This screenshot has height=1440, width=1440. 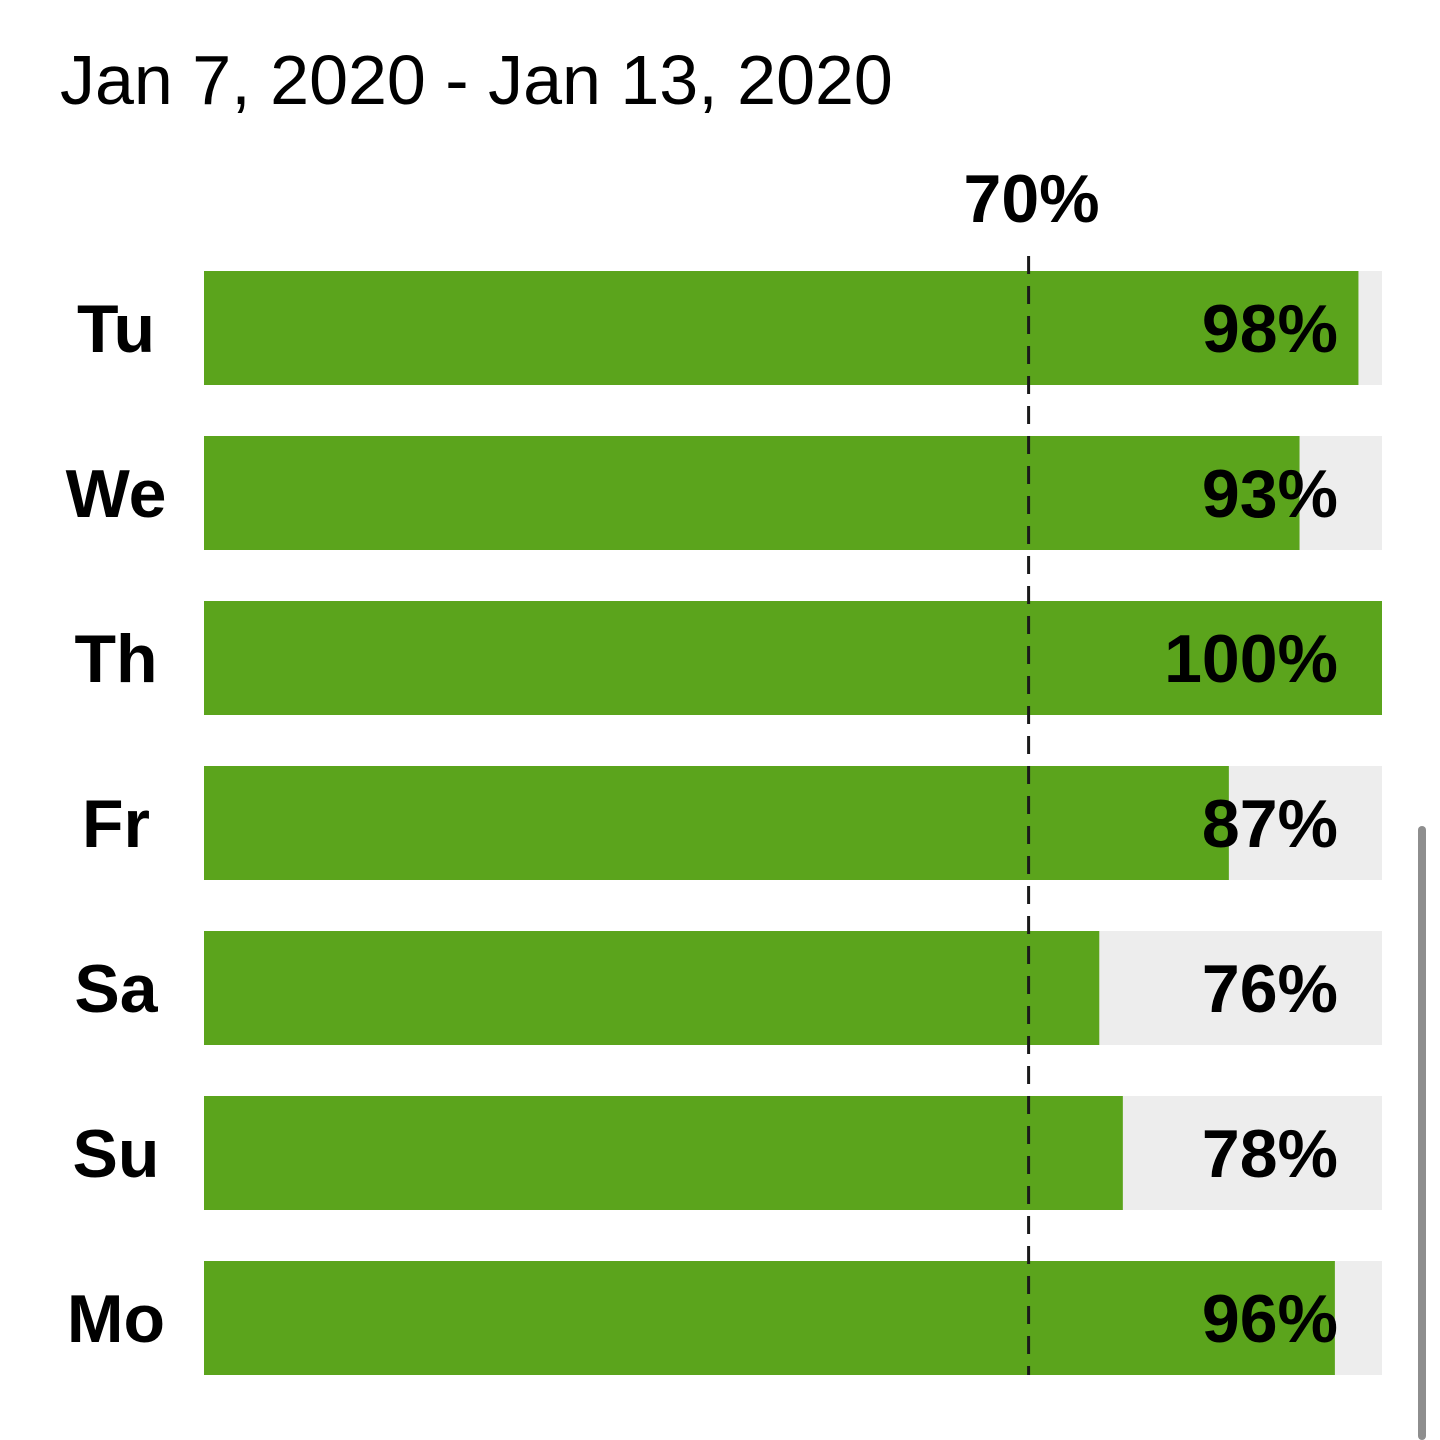 I want to click on day-label-tu: Tu, so click(x=116, y=329).